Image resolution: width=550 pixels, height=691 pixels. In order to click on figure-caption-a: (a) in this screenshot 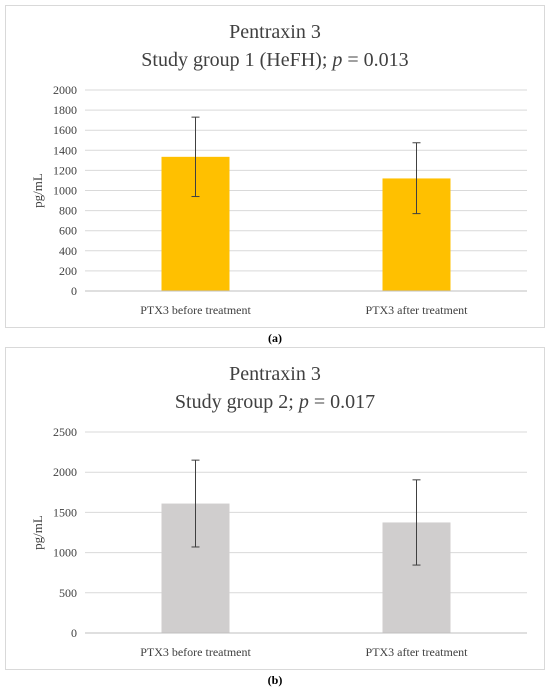, I will do `click(275, 338)`.